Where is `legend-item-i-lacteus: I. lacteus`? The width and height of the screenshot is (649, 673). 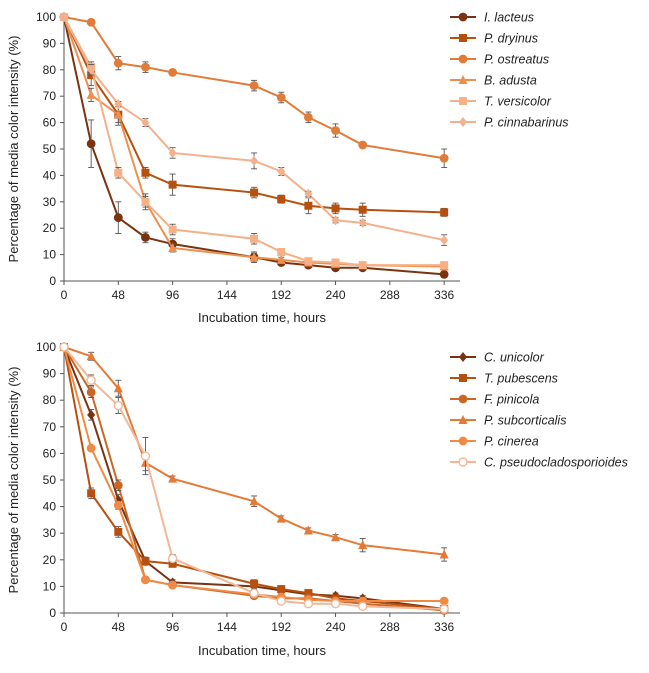 legend-item-i-lacteus: I. lacteus is located at coordinates (492, 18).